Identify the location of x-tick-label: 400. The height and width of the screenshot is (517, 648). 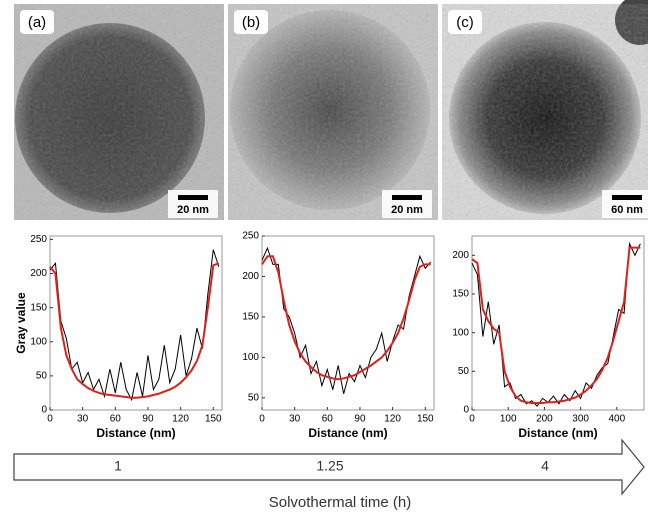
(616, 419).